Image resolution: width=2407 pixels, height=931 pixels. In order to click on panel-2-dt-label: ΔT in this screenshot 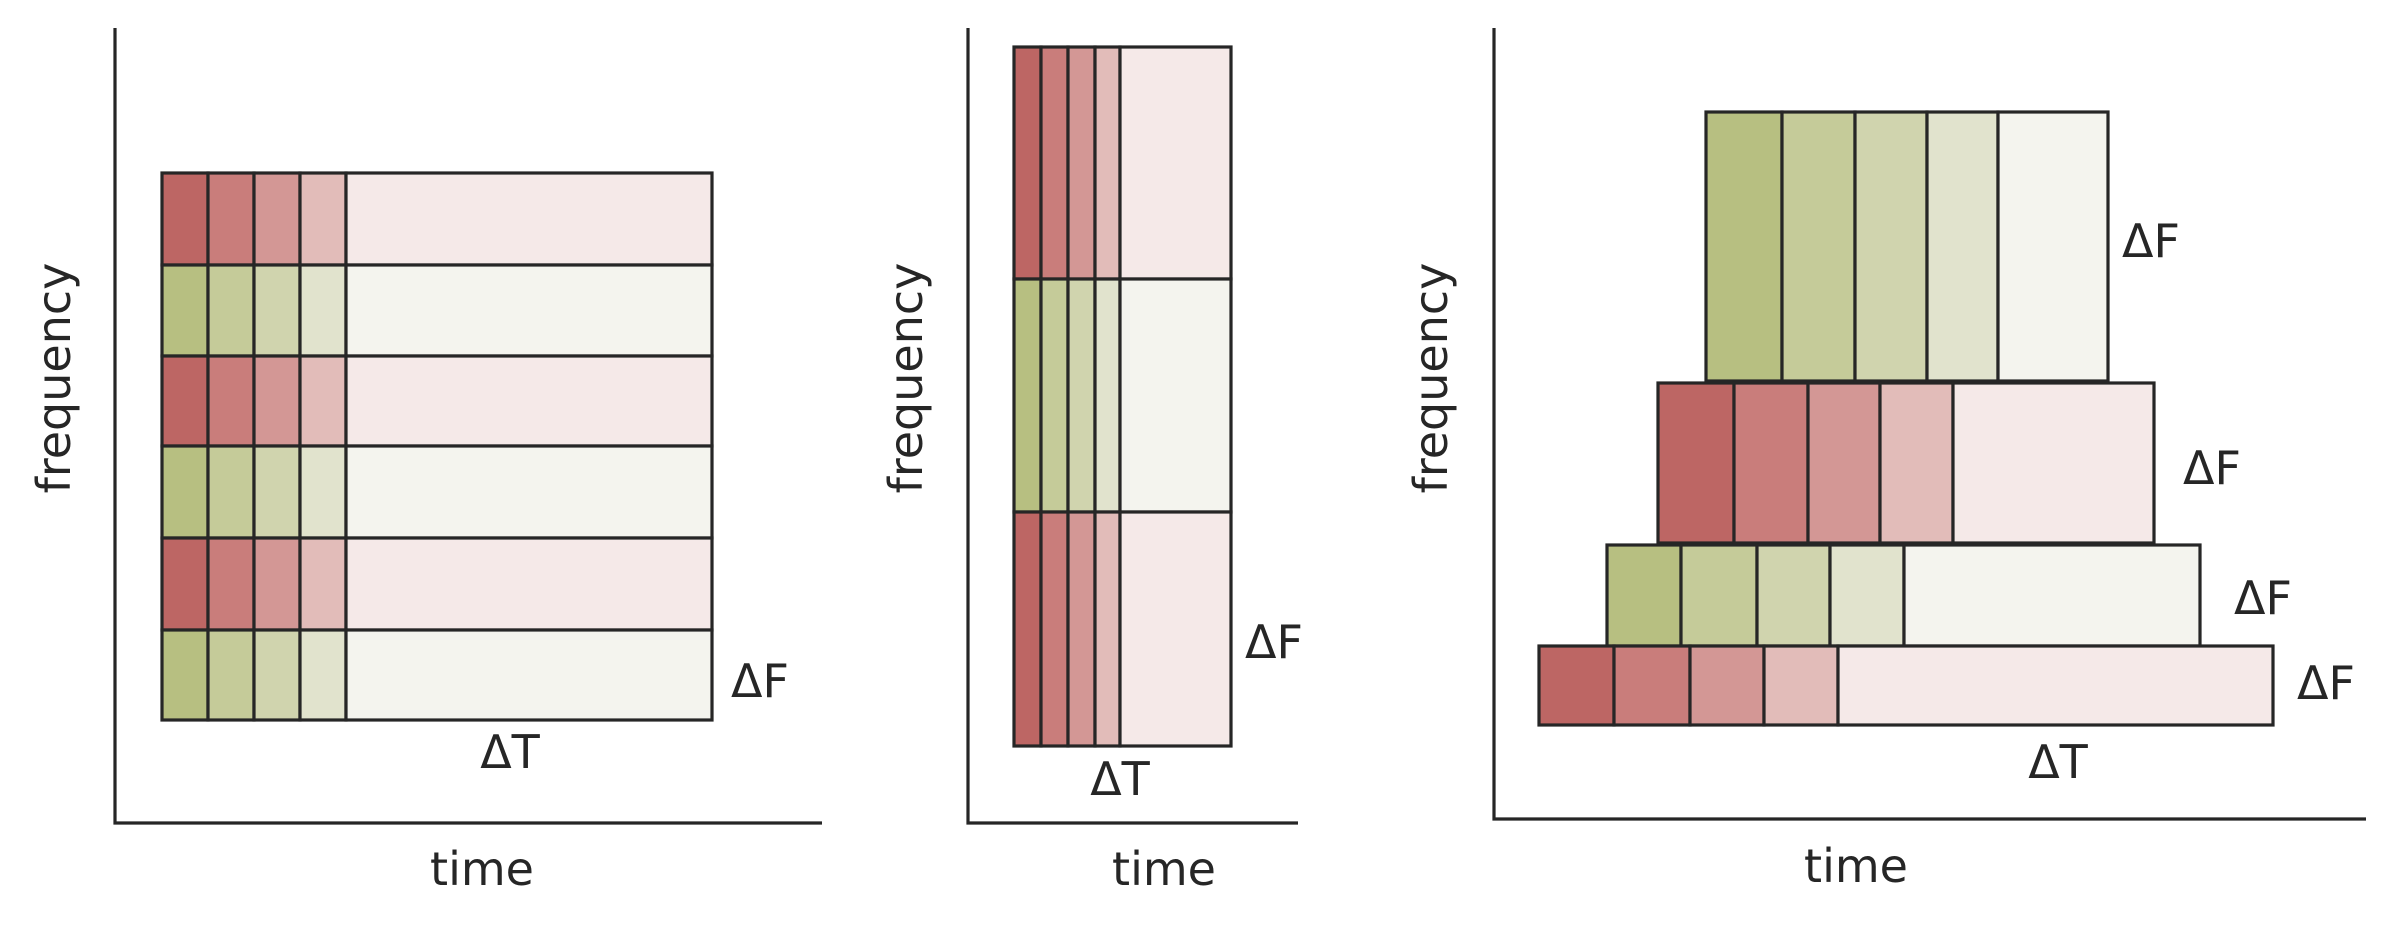, I will do `click(1120, 779)`.